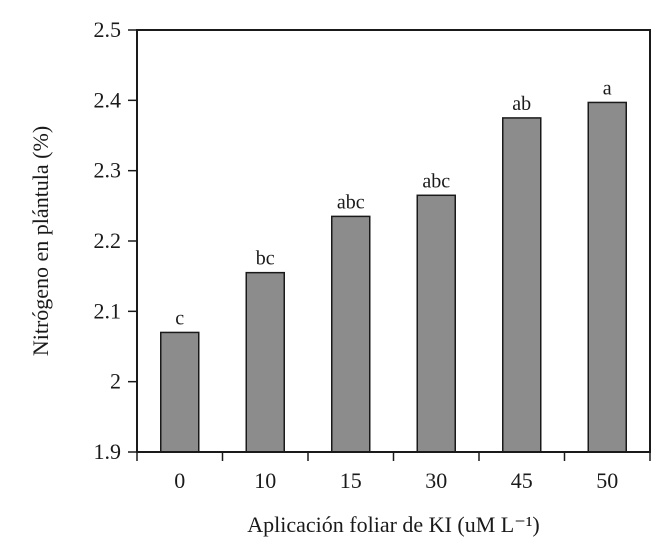 The width and height of the screenshot is (660, 550). I want to click on y-tick-label: 2.1, so click(108, 310).